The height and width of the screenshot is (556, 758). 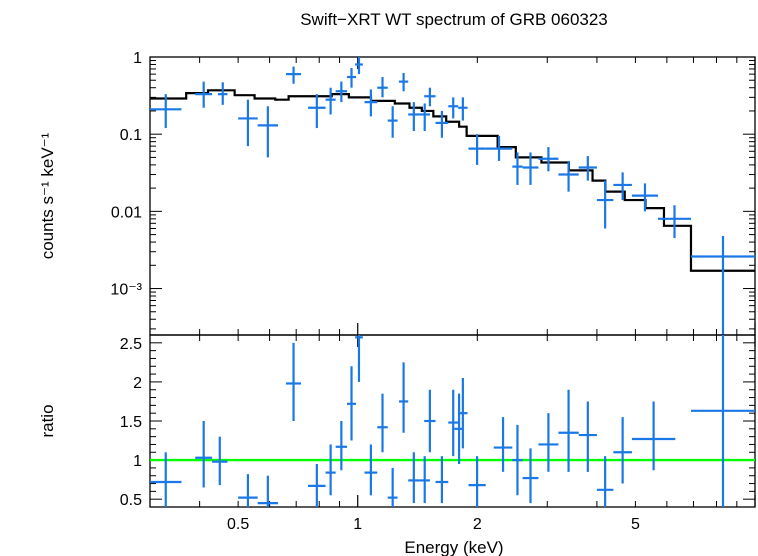 I want to click on bottom-y-tick-label: 0.5, so click(x=131, y=500).